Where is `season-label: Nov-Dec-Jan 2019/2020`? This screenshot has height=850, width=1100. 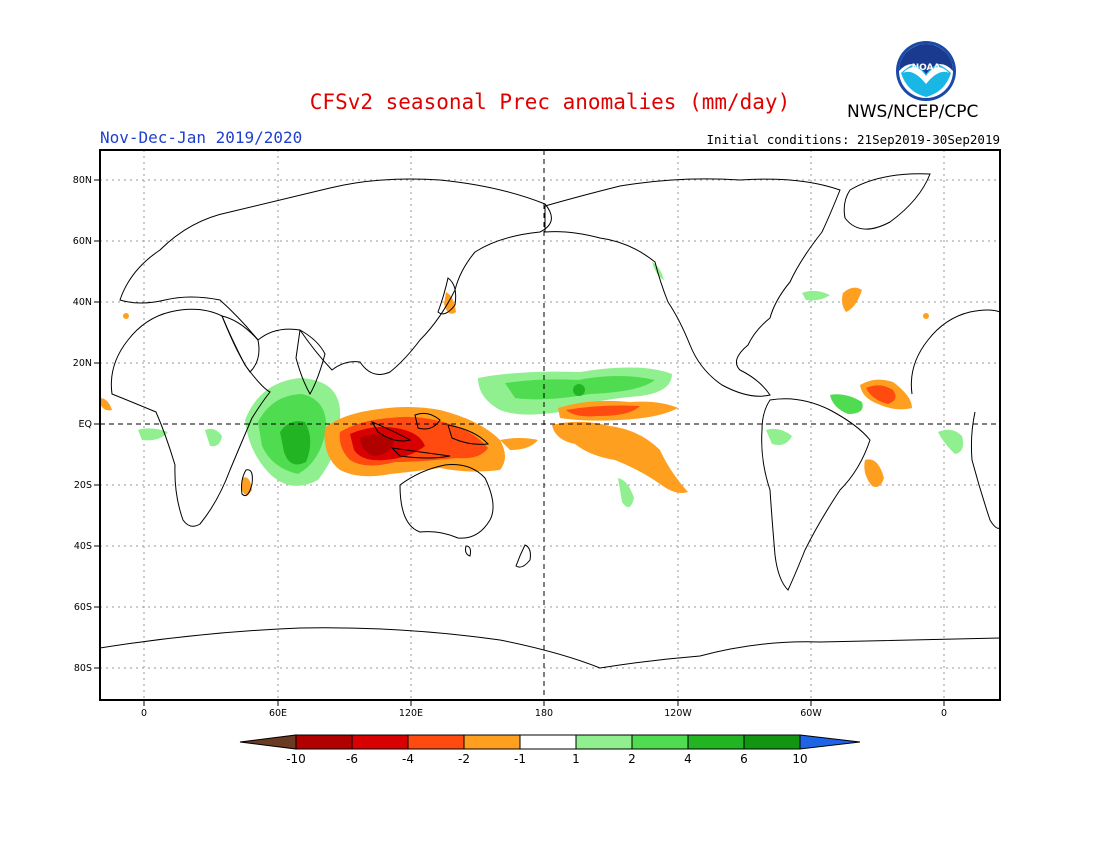 season-label: Nov-Dec-Jan 2019/2020 is located at coordinates (201, 137).